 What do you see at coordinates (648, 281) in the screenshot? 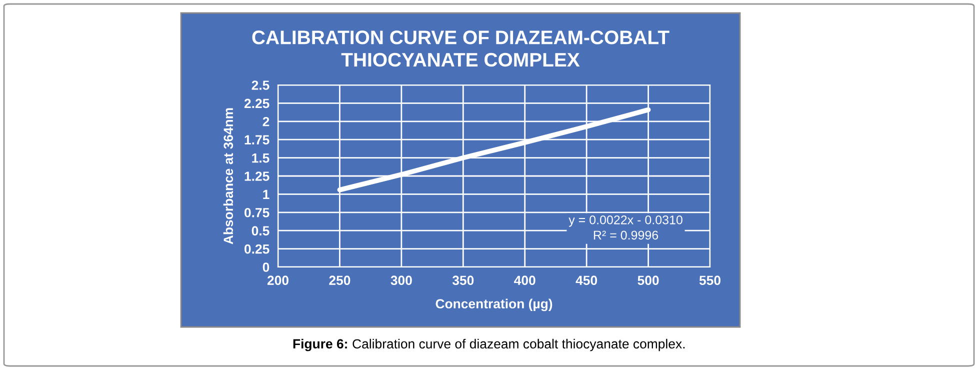
I see `x-tick-label: 500` at bounding box center [648, 281].